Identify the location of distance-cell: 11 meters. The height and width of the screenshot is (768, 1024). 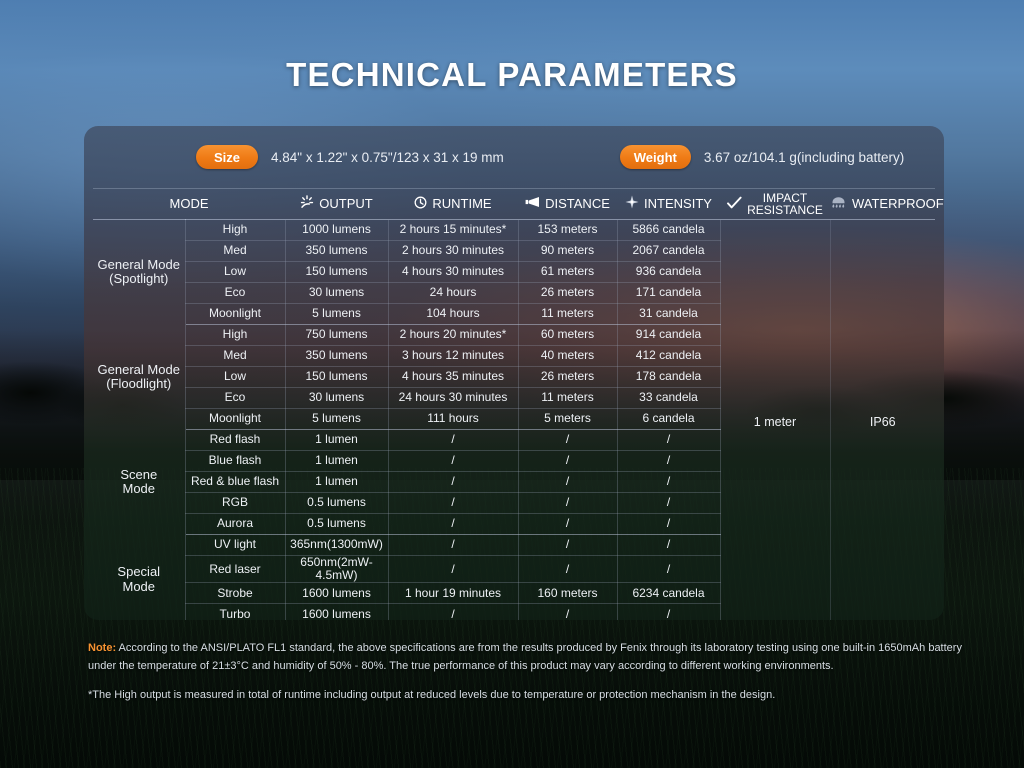
(568, 398).